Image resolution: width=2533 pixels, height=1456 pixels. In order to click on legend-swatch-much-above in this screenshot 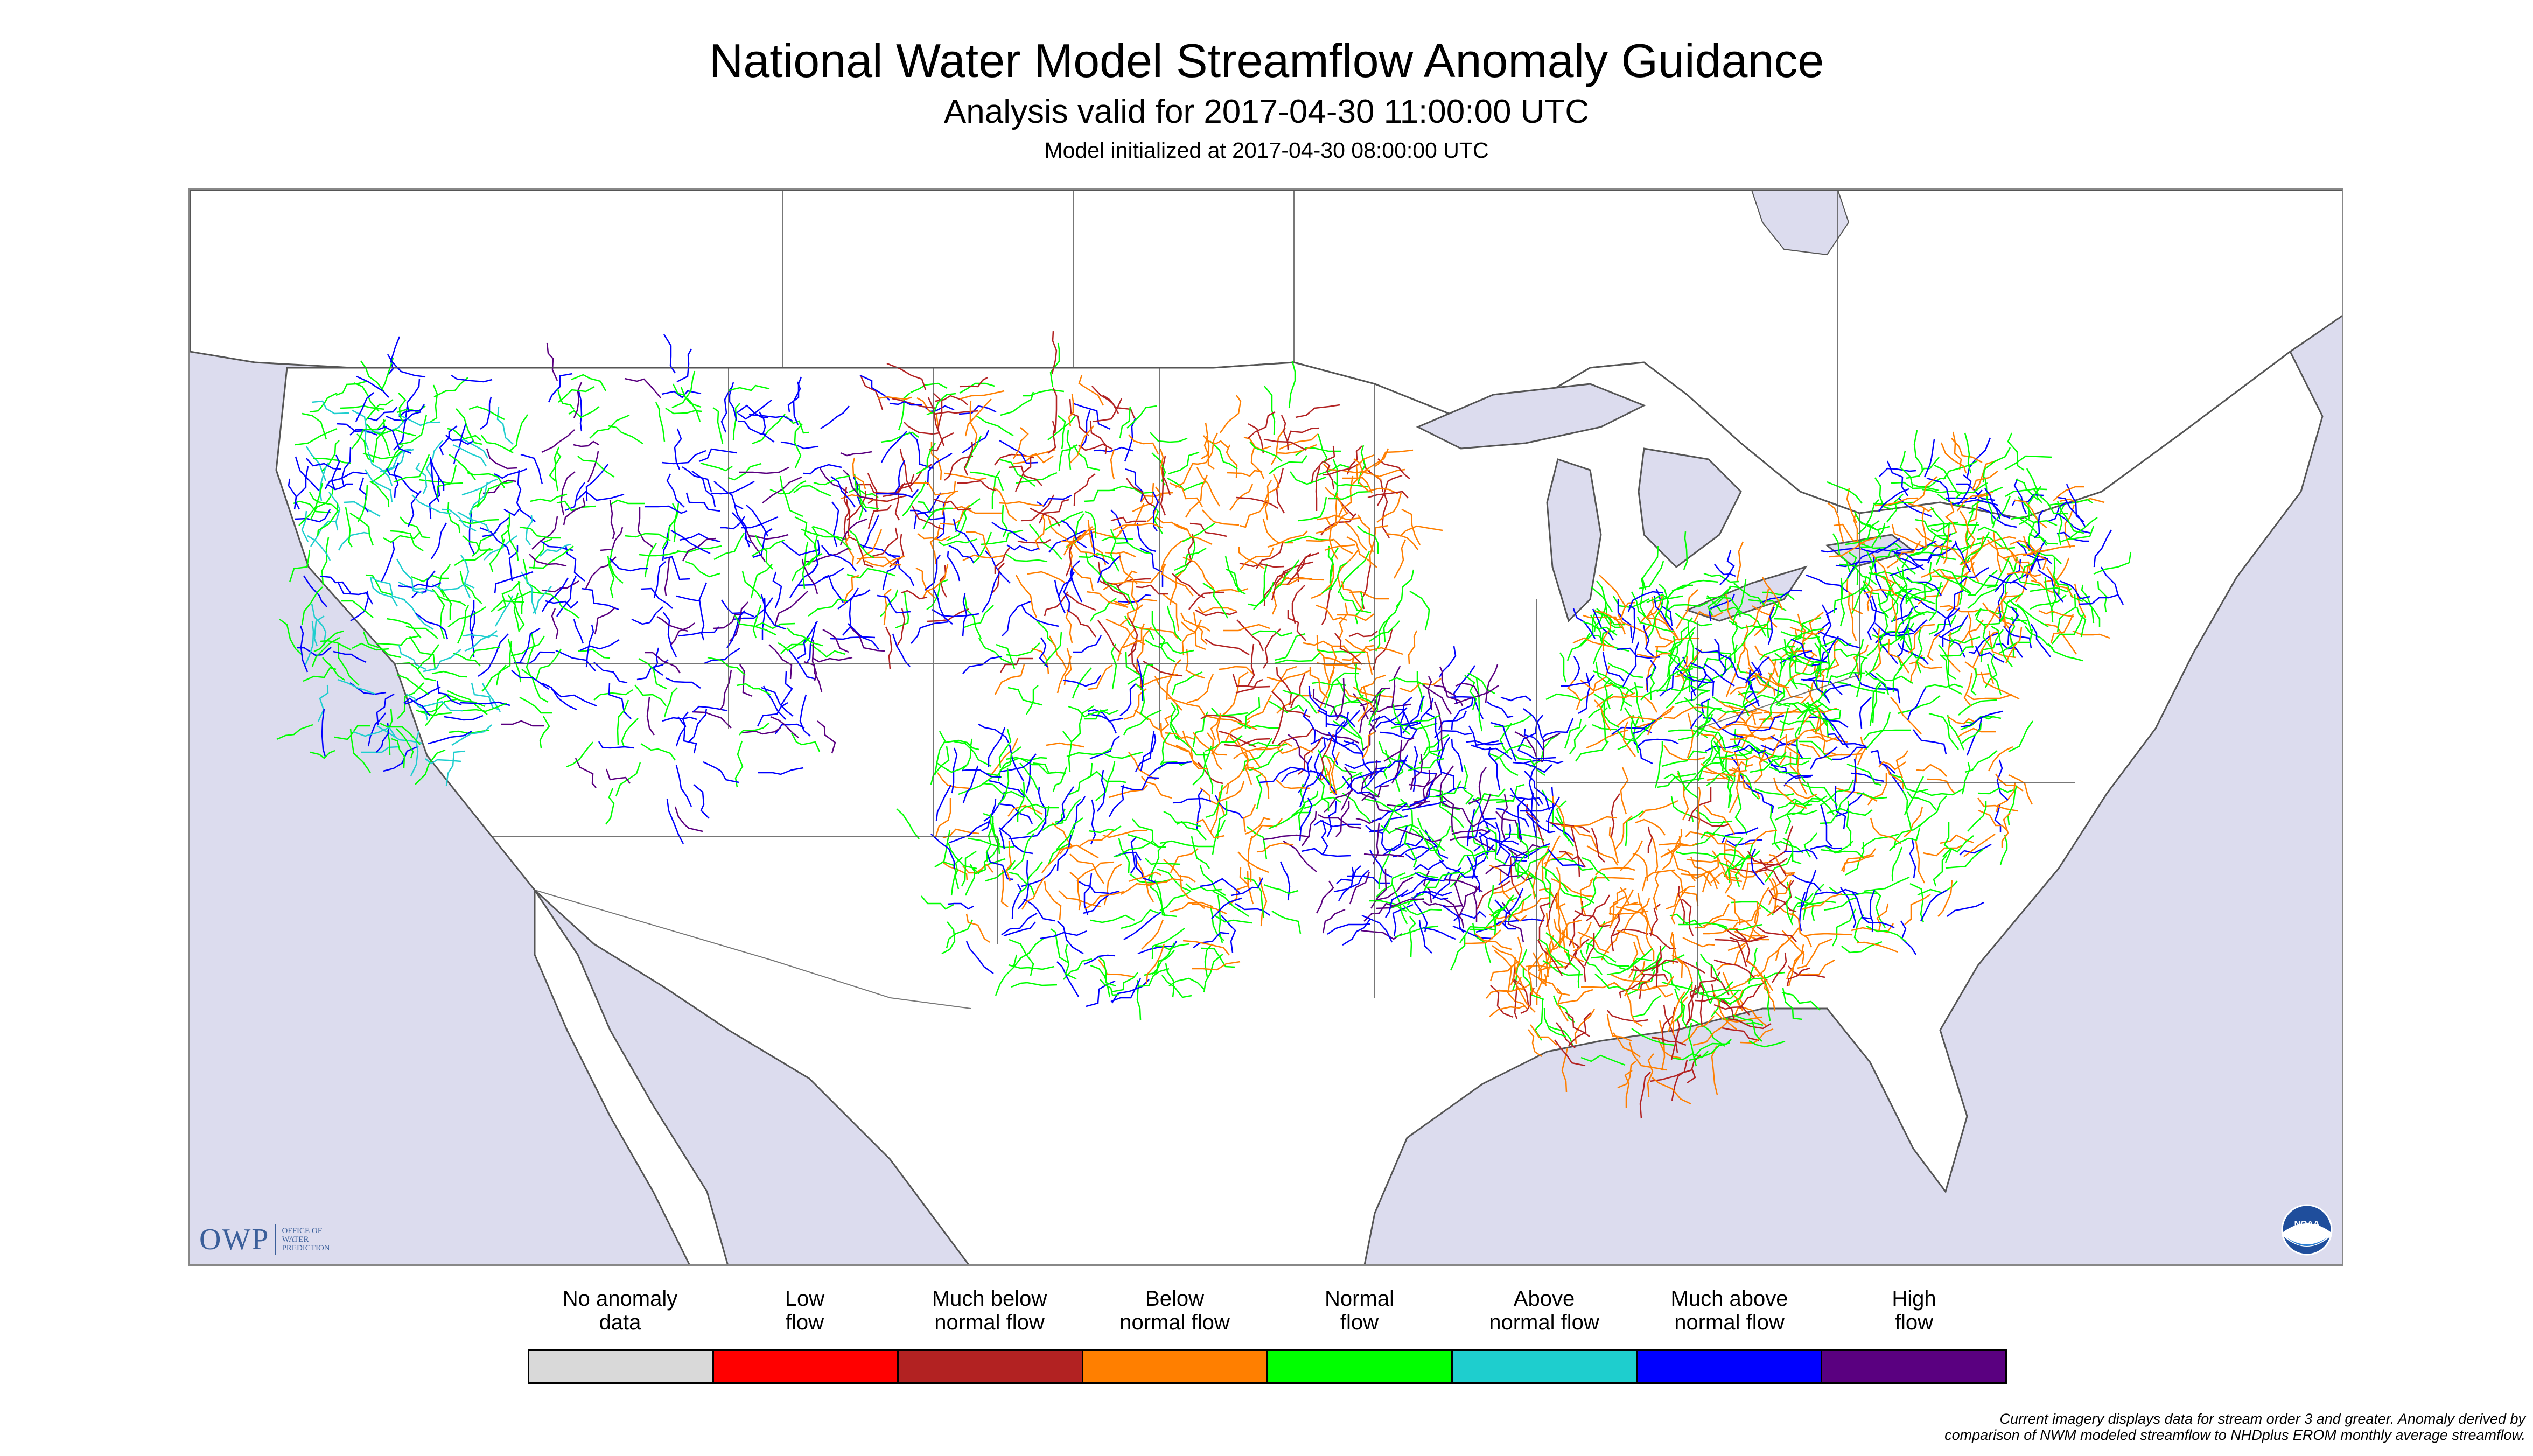, I will do `click(1730, 1366)`.